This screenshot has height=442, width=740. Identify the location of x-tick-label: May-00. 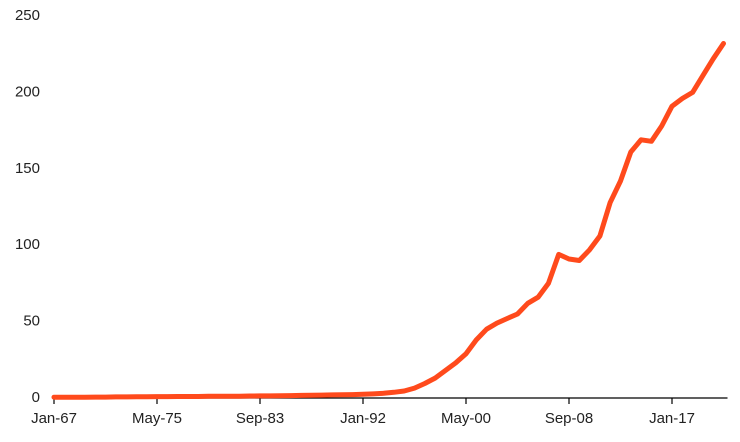
(466, 418).